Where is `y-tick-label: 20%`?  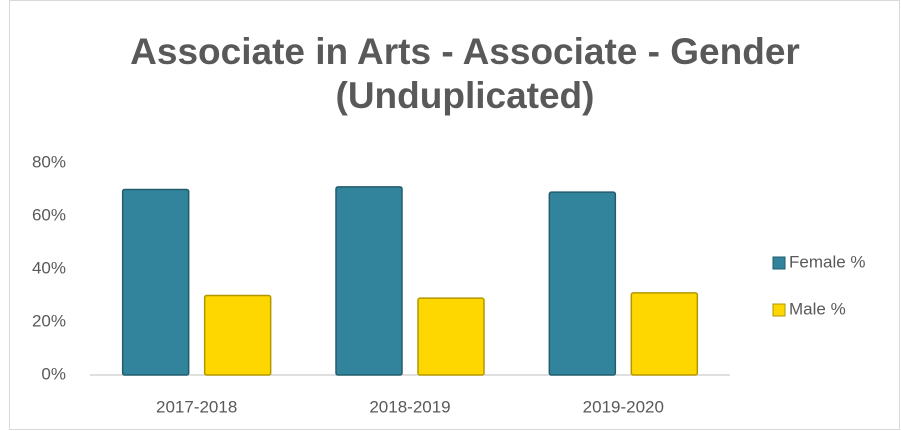
y-tick-label: 20% is located at coordinates (49, 320).